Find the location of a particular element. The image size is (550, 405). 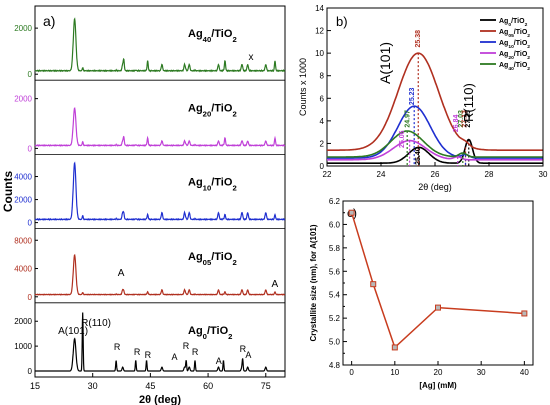

panel-b-peak-label: 25.06 is located at coordinates (402, 139).